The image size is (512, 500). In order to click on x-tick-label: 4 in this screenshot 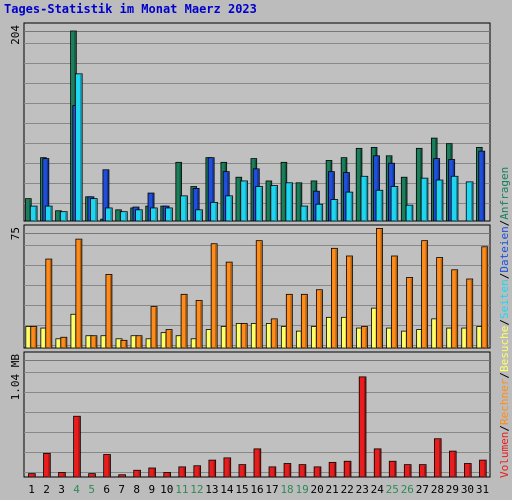, I will do `click(76, 489)`.